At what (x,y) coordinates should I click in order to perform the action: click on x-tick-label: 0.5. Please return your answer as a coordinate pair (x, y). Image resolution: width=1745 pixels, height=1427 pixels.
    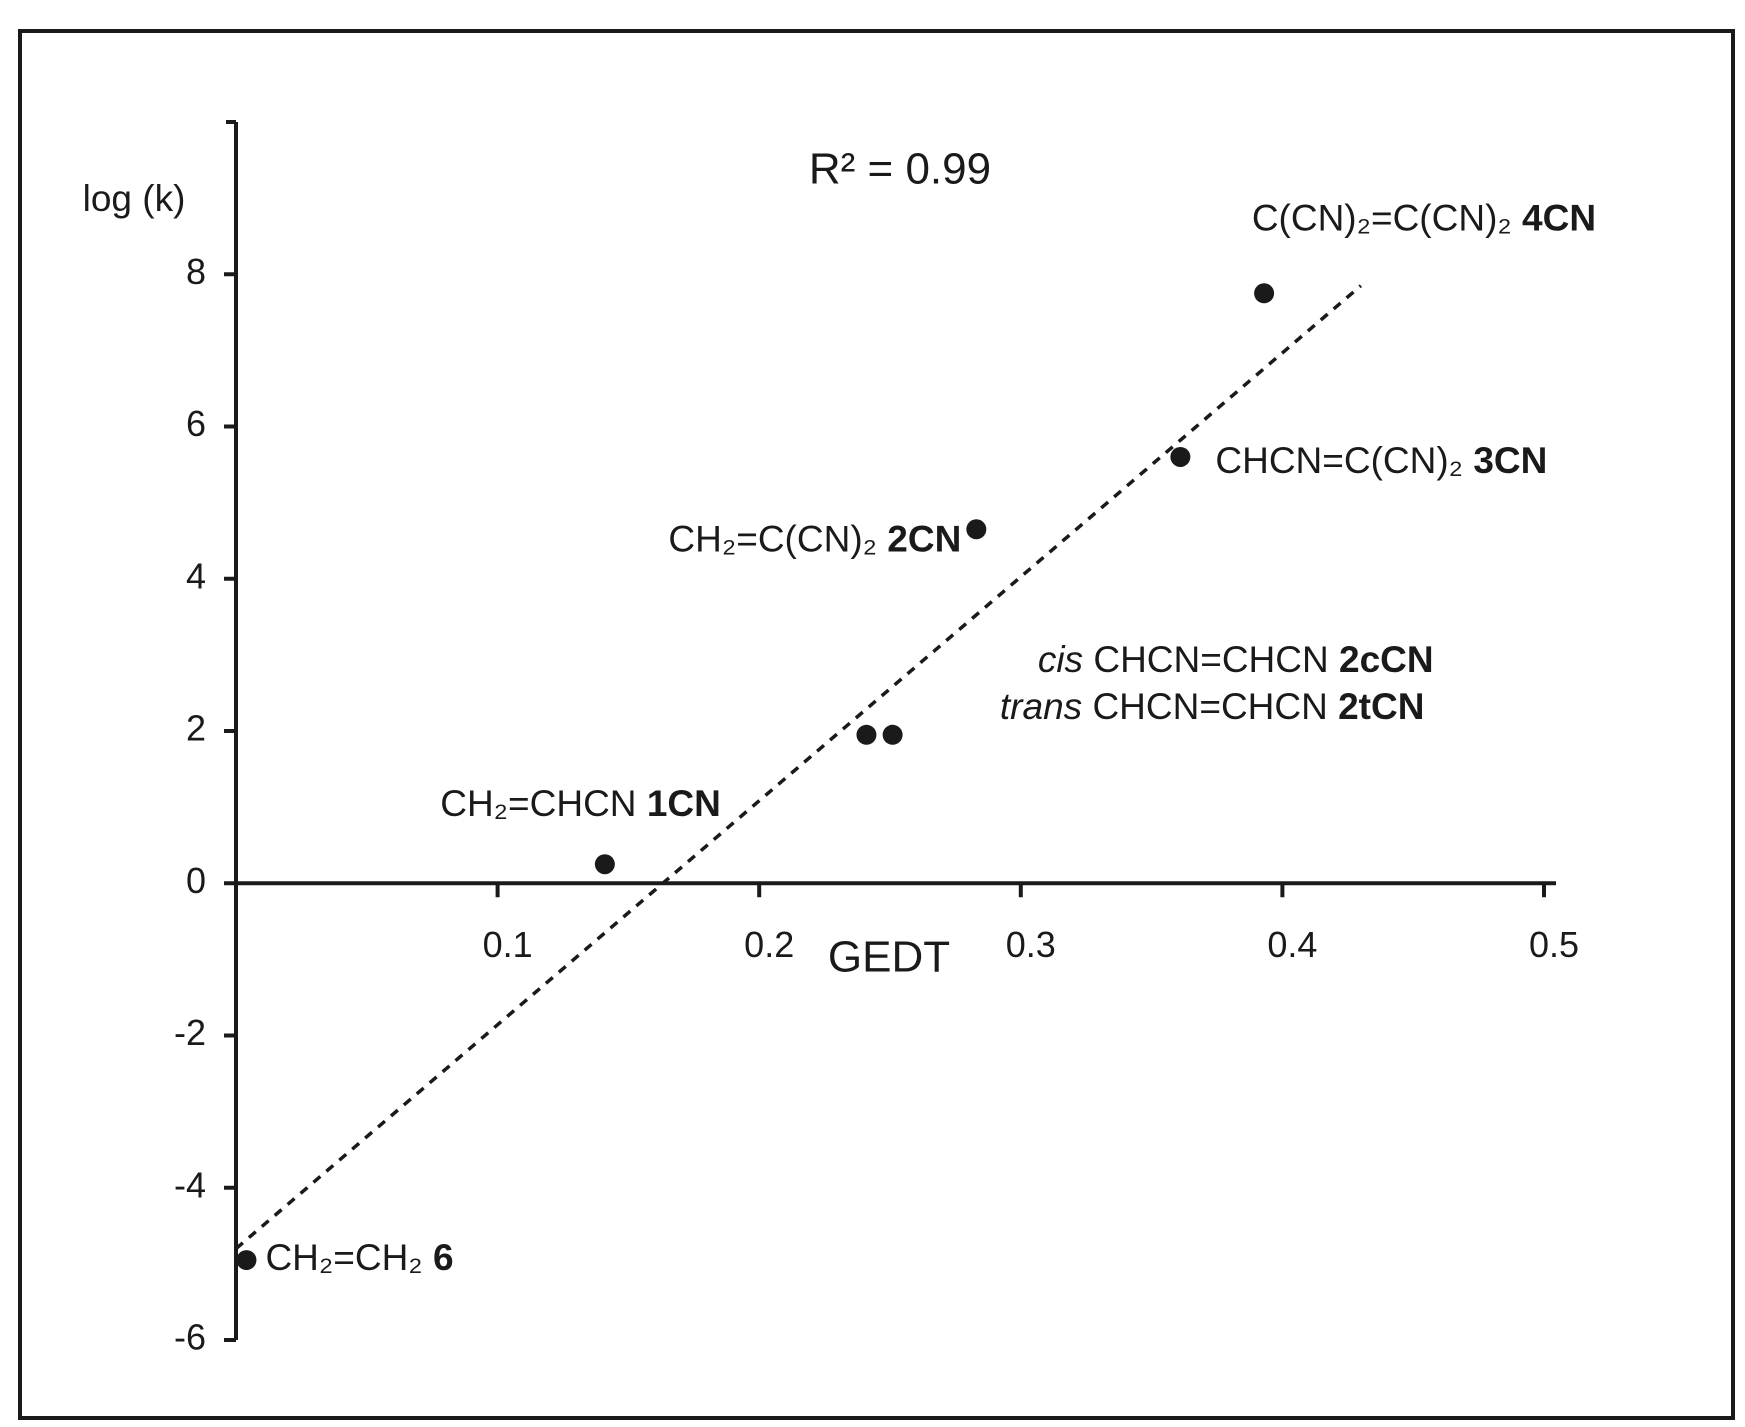
    Looking at the image, I should click on (1554, 944).